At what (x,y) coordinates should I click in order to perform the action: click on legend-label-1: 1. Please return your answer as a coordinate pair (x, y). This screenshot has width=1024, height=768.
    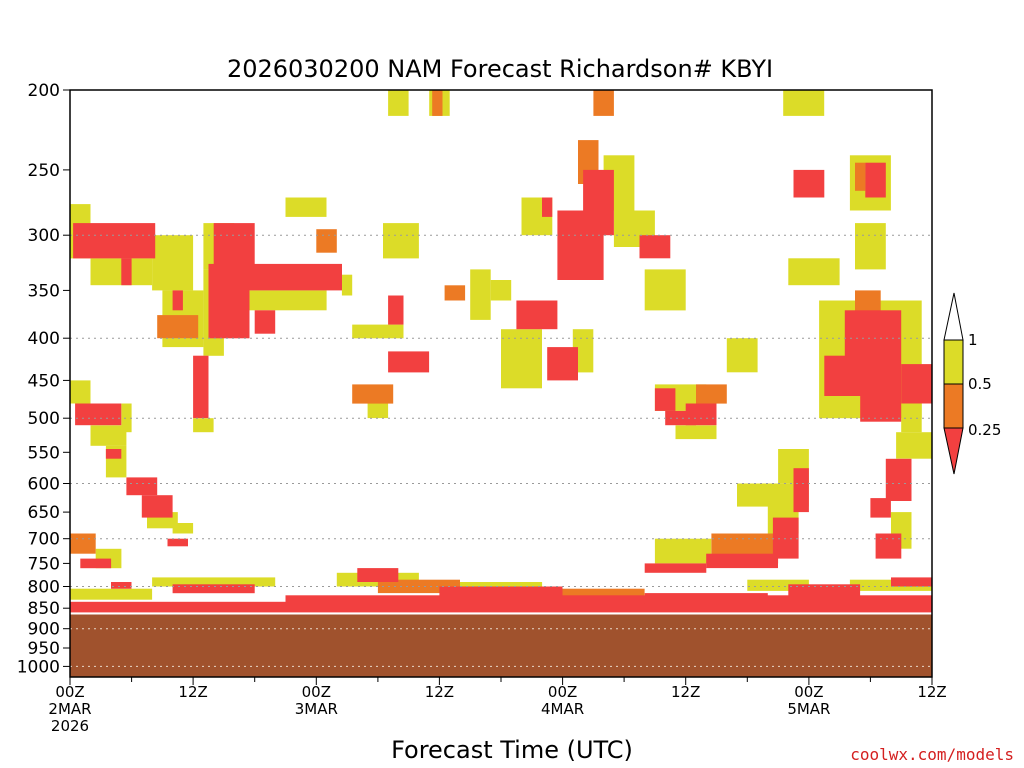
    Looking at the image, I should click on (973, 340).